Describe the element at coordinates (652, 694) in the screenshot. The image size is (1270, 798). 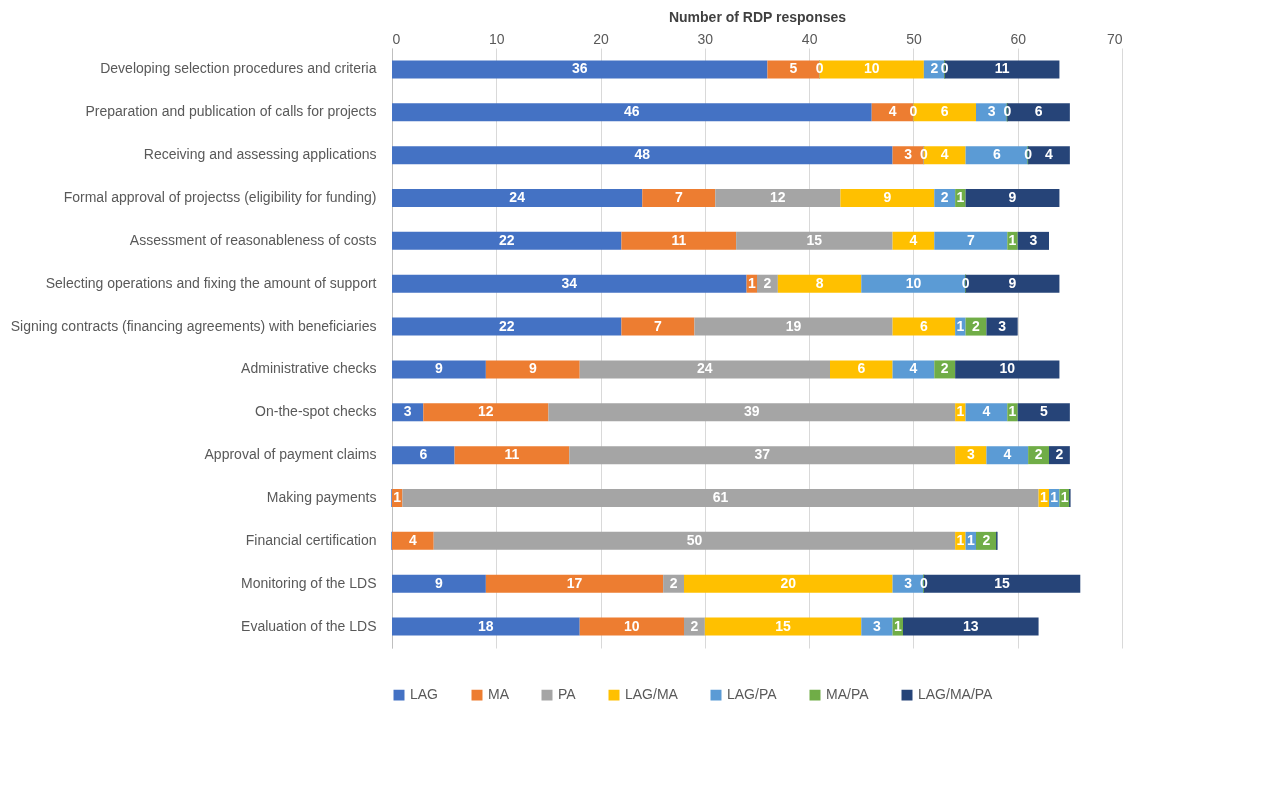
I see `legend-label: LAG/MA` at that location.